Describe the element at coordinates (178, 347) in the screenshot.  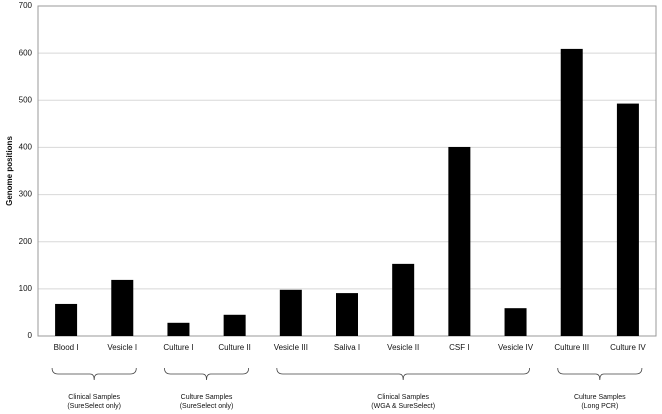
I see `x-tick-label: Culture I` at that location.